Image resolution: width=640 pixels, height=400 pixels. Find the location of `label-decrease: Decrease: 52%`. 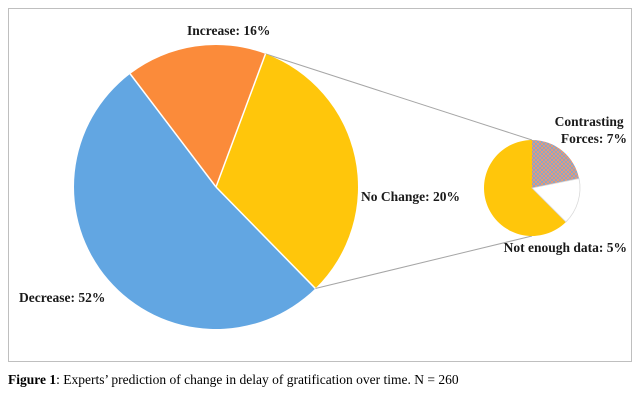

label-decrease: Decrease: 52% is located at coordinates (62, 297).